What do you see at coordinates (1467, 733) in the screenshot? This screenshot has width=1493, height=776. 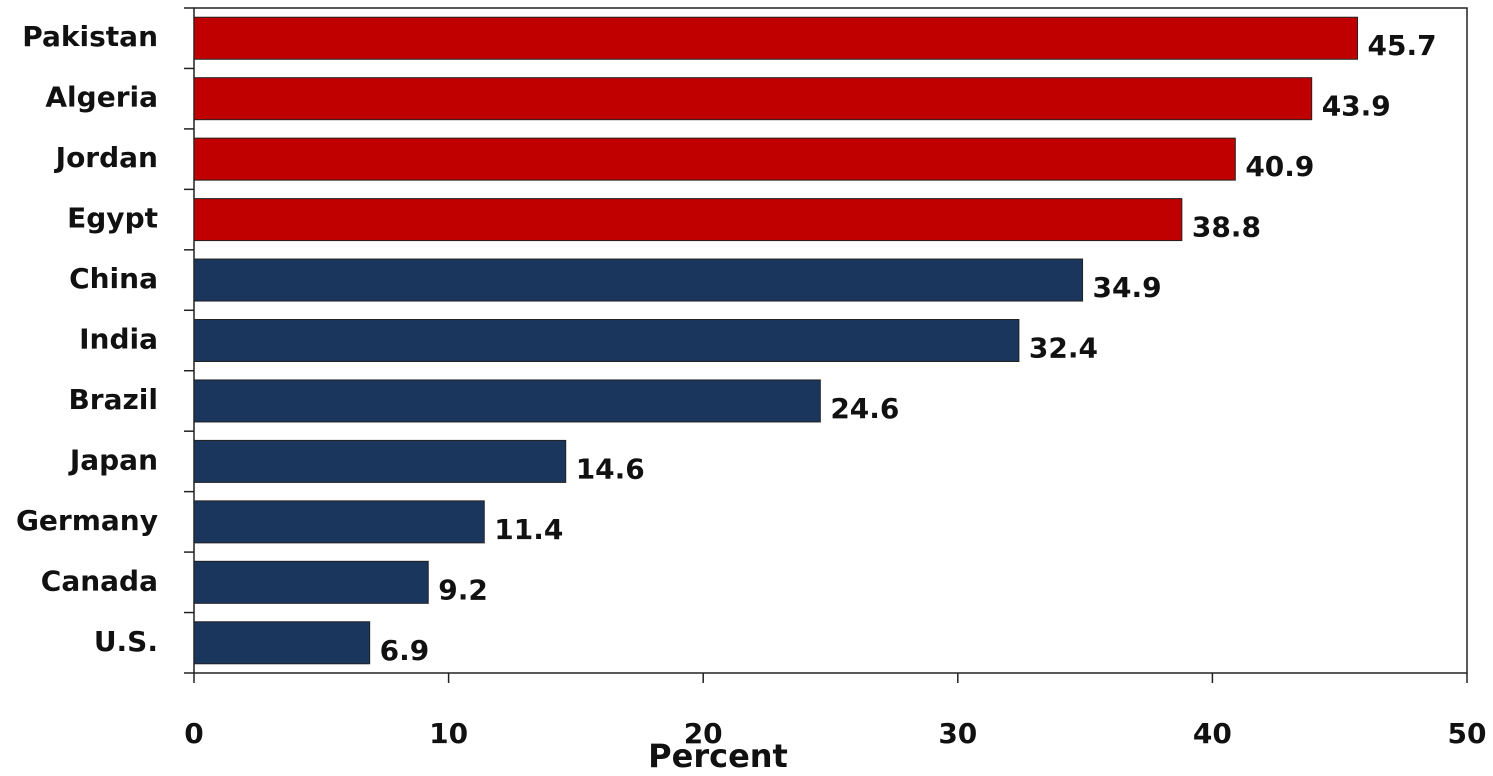 I see `x-tick-label: 50` at bounding box center [1467, 733].